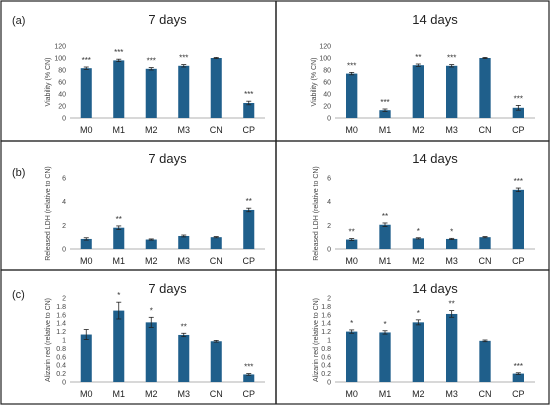 This screenshot has width=550, height=405. What do you see at coordinates (418, 394) in the screenshot?
I see `chart-c14-xtick-M2: M2` at bounding box center [418, 394].